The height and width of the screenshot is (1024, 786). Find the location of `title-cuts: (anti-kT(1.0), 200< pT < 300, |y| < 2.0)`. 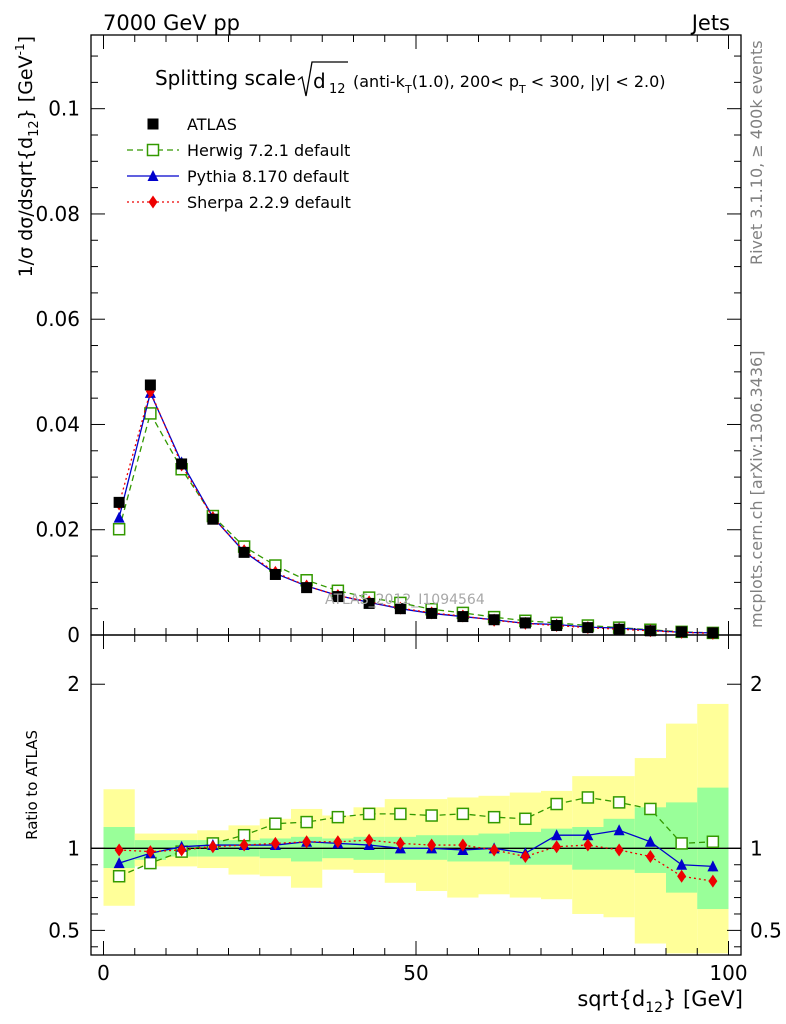

title-cuts: (anti-kT(1.0), 200< pT < 300, |y| < 2.0) is located at coordinates (509, 84).